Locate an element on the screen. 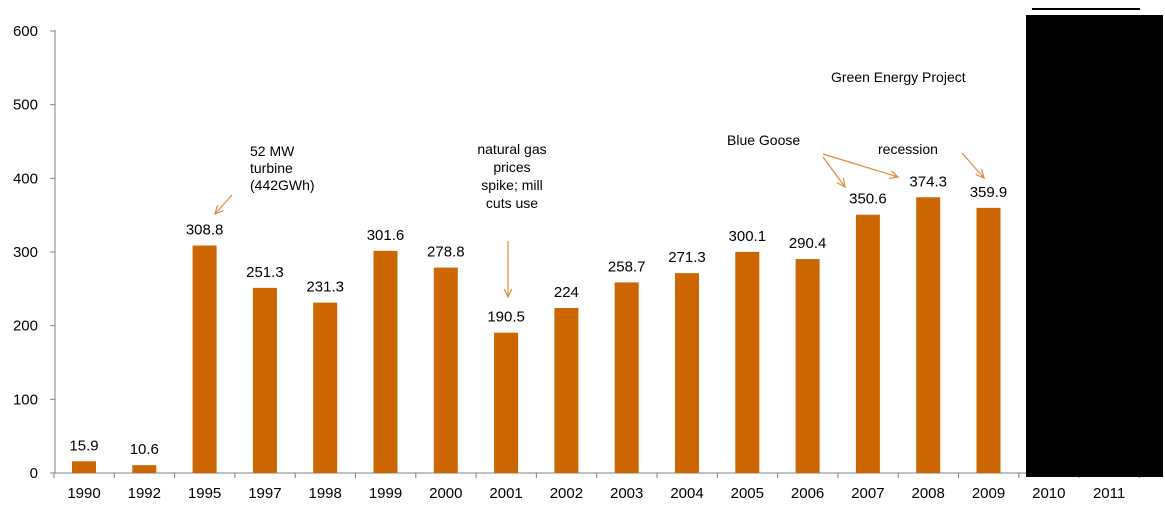 Image resolution: width=1165 pixels, height=512 pixels. y-tick-label: 200 is located at coordinates (25, 326).